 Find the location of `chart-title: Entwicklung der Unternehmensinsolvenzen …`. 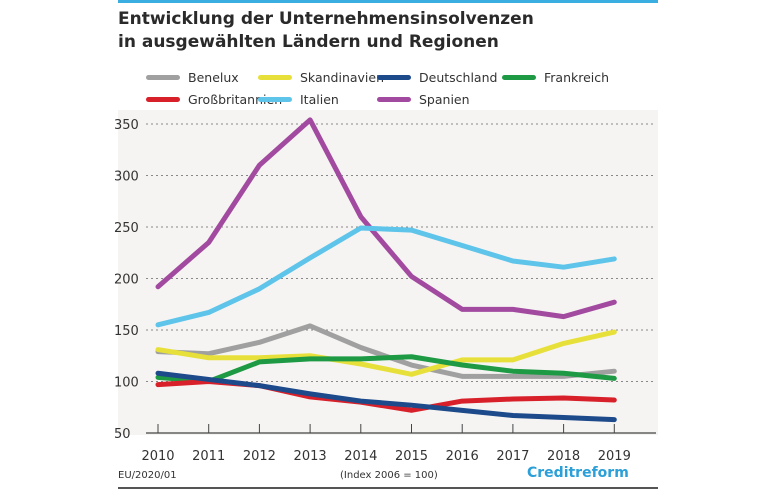

chart-title: Entwicklung der Unternehmensinsolvenzen … is located at coordinates (326, 31).